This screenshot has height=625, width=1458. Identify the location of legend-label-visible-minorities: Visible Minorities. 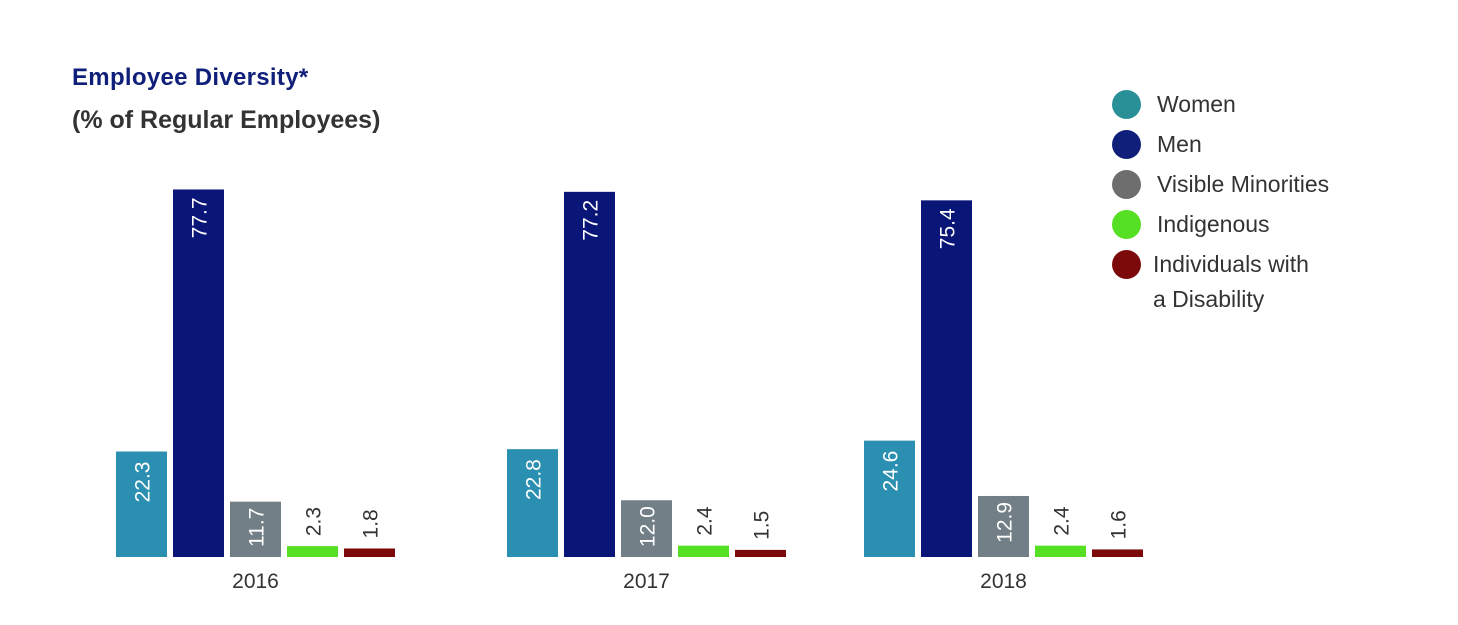
(1243, 184).